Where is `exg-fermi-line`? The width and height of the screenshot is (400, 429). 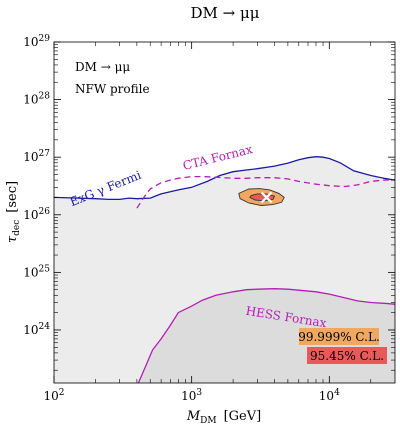 exg-fermi-line is located at coordinates (224, 178).